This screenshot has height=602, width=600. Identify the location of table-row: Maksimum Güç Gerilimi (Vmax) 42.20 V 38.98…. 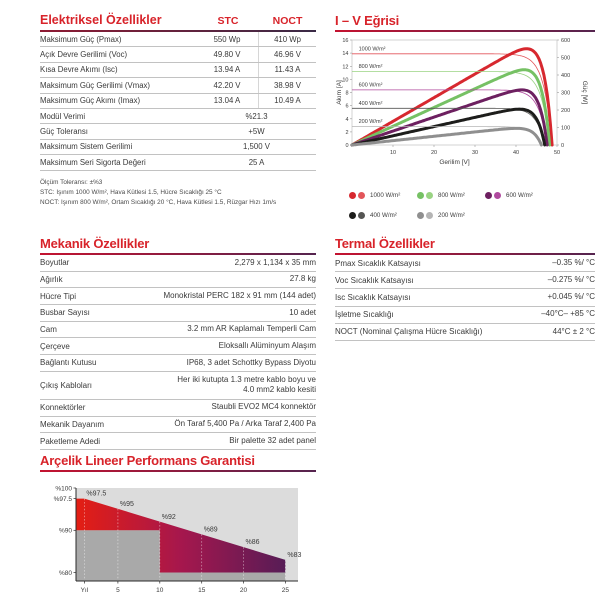
(178, 86).